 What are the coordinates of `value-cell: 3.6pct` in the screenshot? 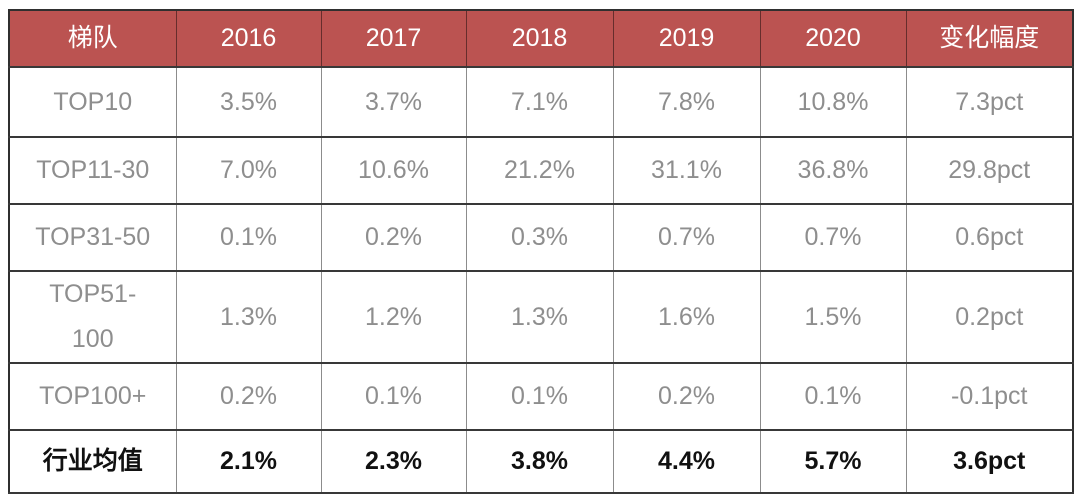 It's located at (989, 461).